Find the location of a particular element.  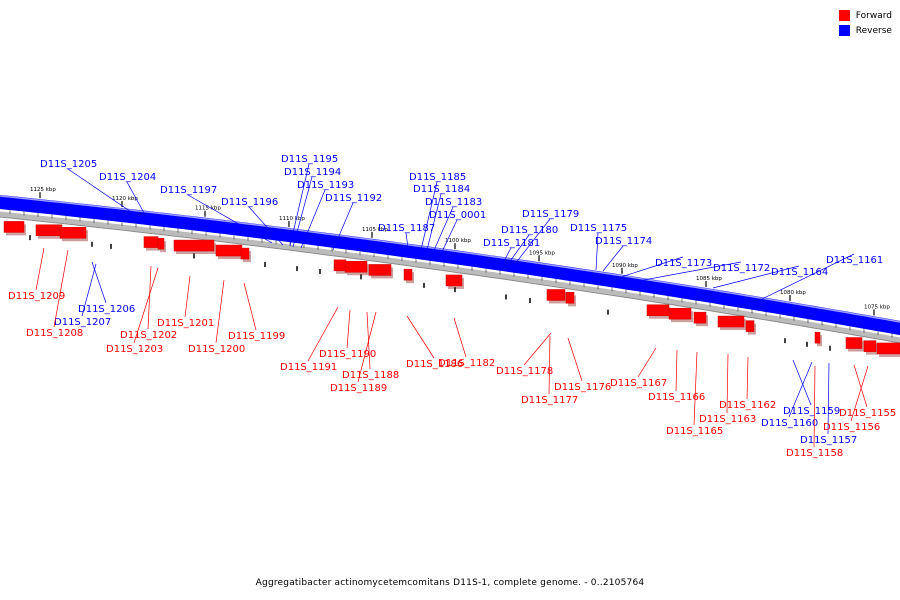

forward-gene-label: D11S_1158 is located at coordinates (814, 453).